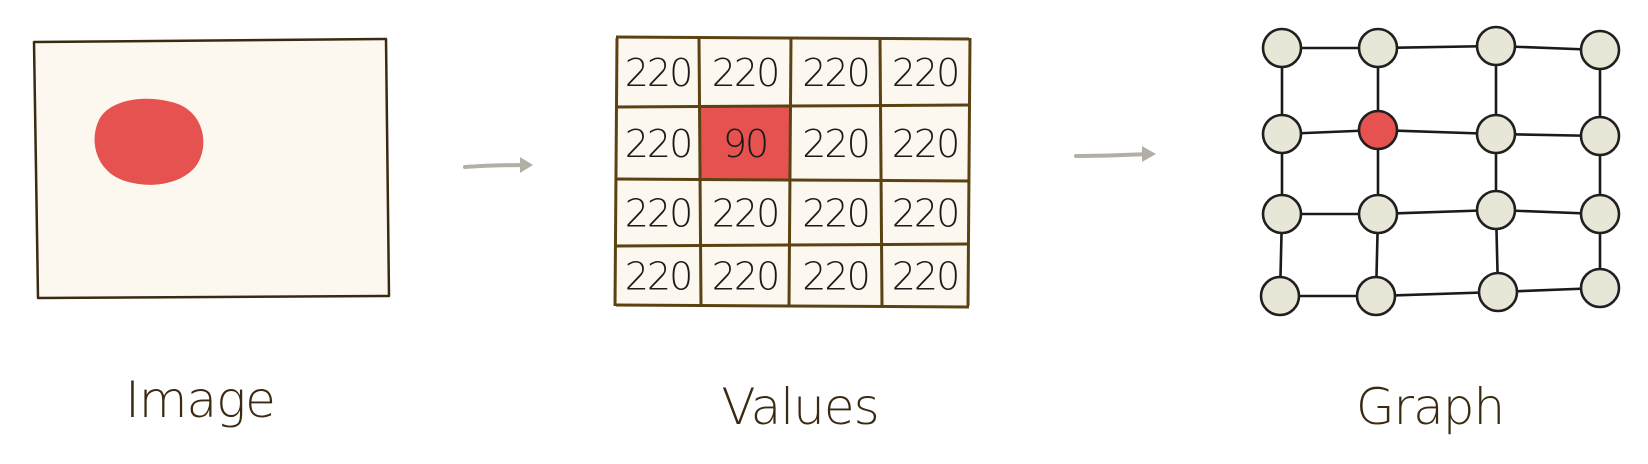  I want to click on highlighted-cell-fill, so click(745, 143).